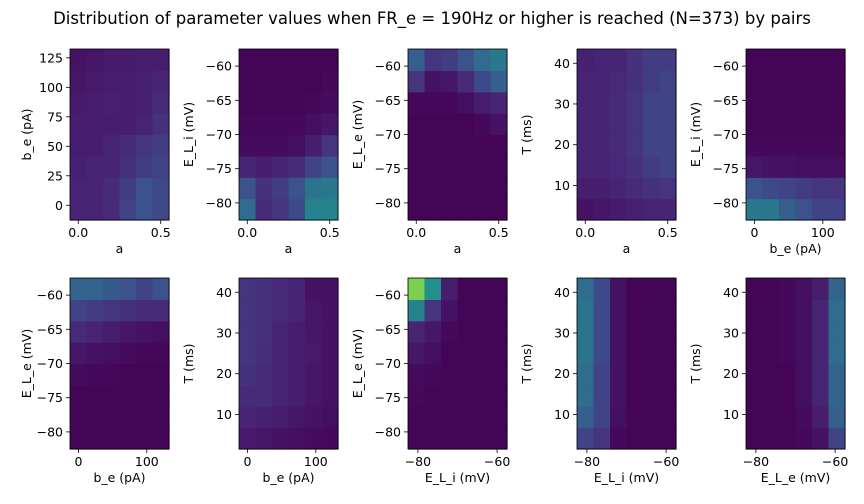 This screenshot has height=504, width=864. Describe the element at coordinates (289, 135) in the screenshot. I see `heatmap-cells` at that location.